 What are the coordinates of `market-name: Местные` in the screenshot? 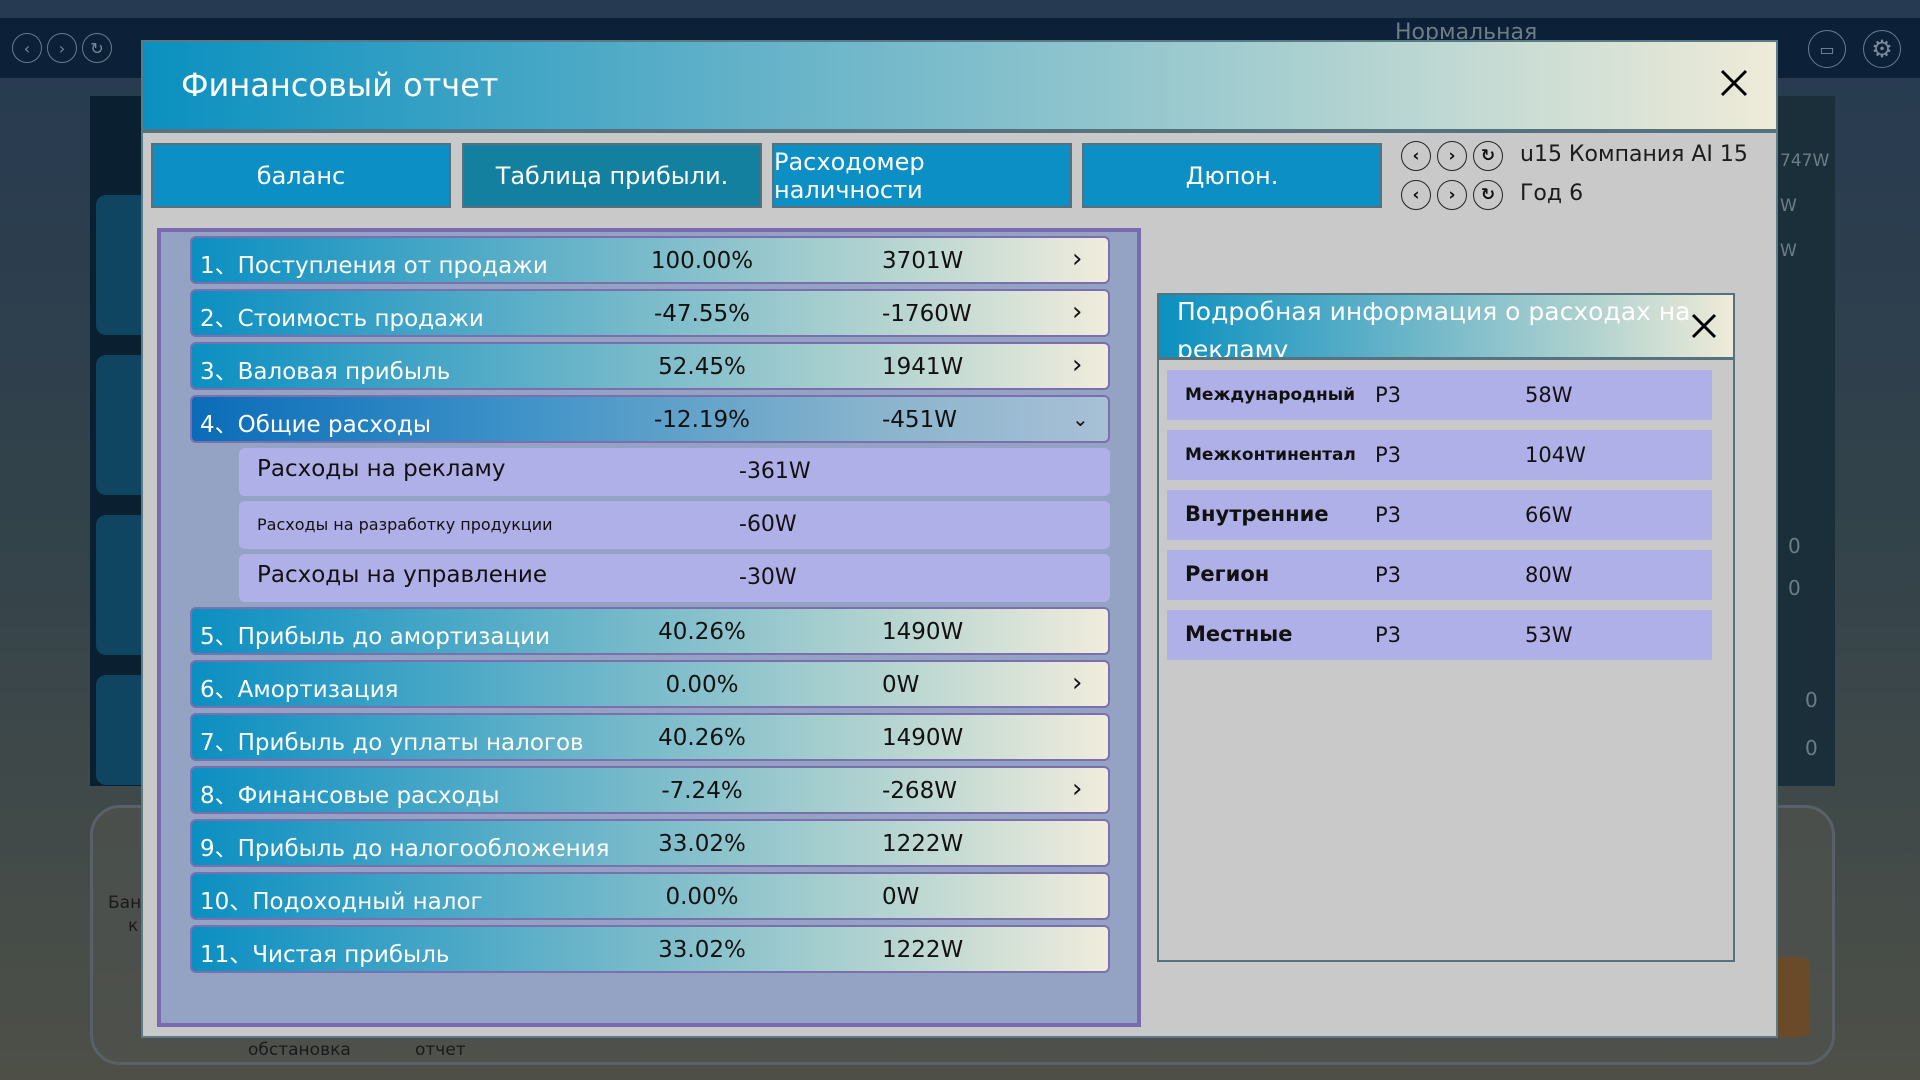 It's located at (1239, 634).